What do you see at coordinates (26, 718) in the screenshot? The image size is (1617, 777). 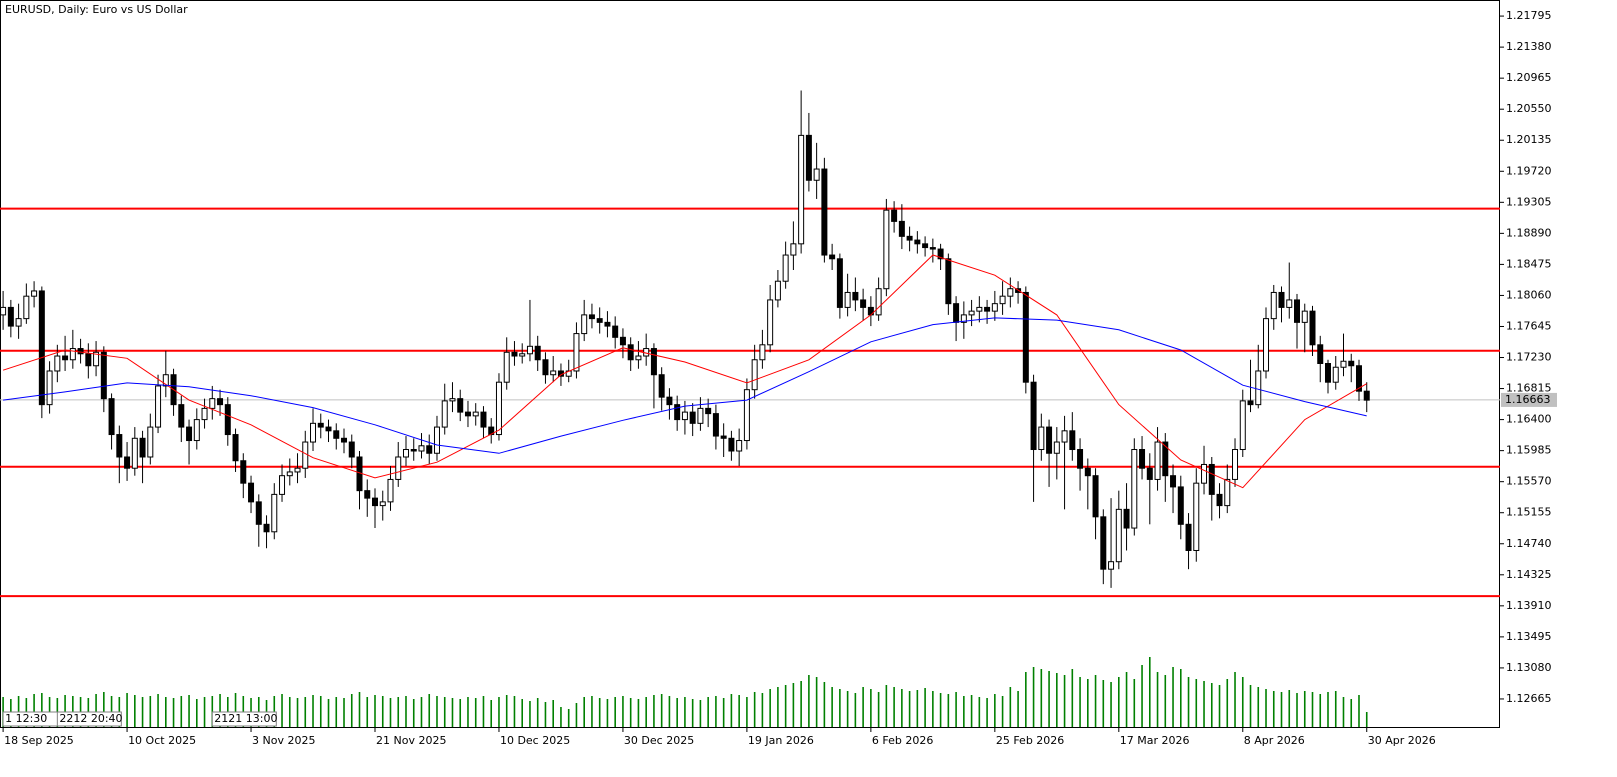 I see `marker-label: 1 12:30` at bounding box center [26, 718].